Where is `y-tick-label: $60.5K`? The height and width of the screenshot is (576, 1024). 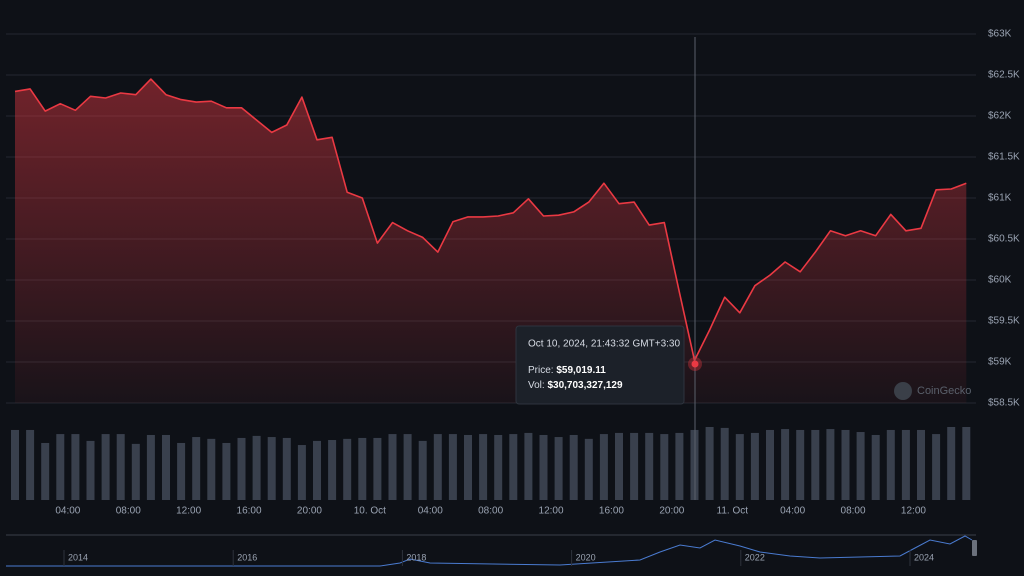
y-tick-label: $60.5K is located at coordinates (1004, 239).